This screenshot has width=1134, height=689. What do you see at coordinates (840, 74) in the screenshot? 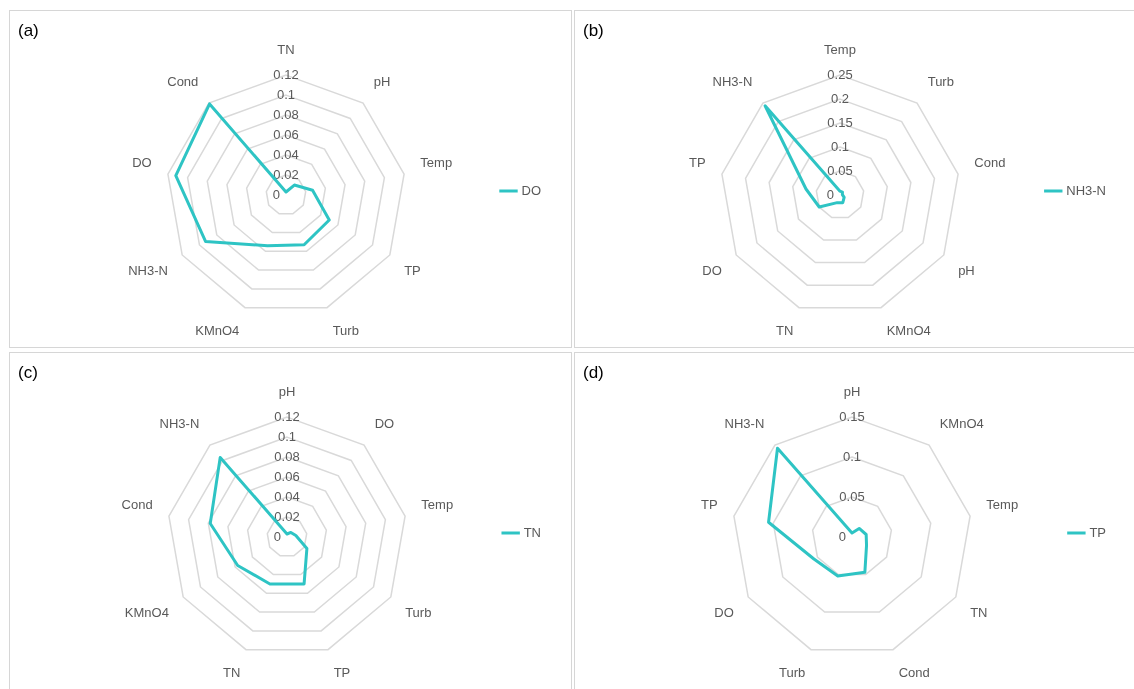
I see `y-tick-label: 0.25` at bounding box center [840, 74].